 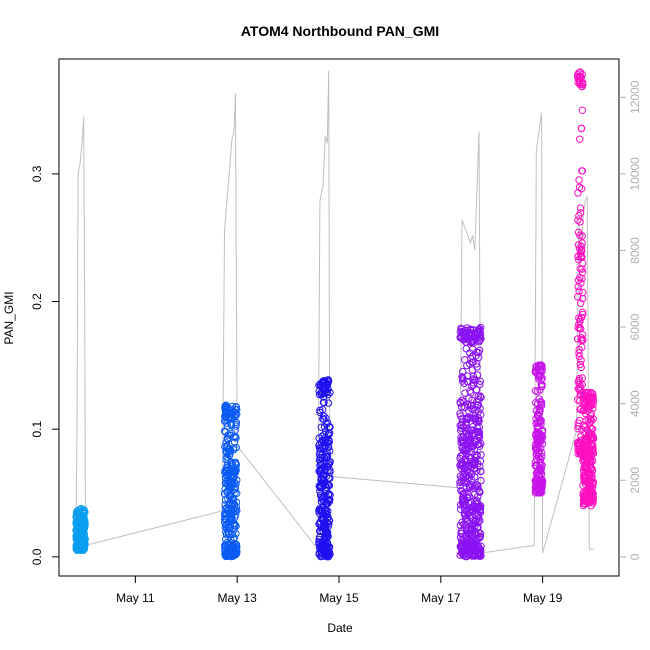 I want to click on y2-tick-label-6: 12000, so click(x=635, y=97).